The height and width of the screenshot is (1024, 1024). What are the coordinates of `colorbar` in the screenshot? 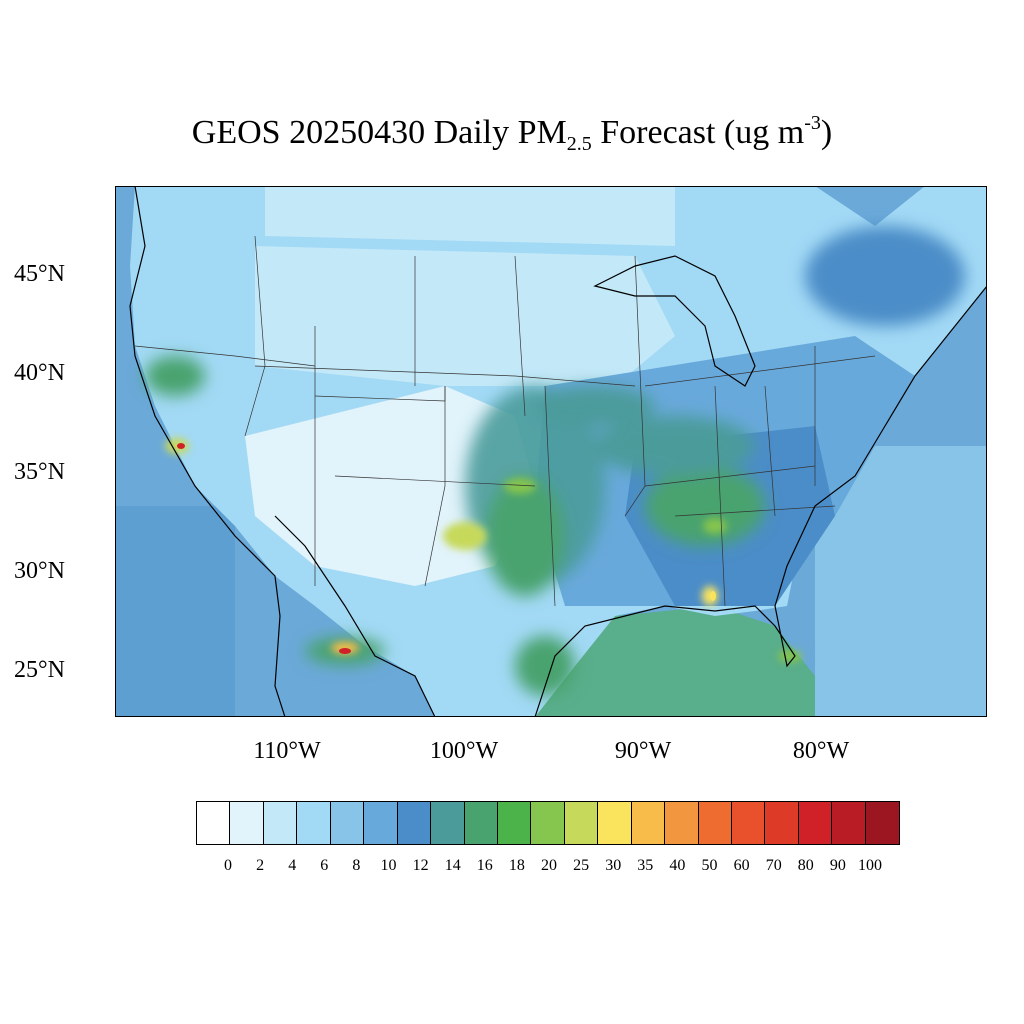 It's located at (548, 823).